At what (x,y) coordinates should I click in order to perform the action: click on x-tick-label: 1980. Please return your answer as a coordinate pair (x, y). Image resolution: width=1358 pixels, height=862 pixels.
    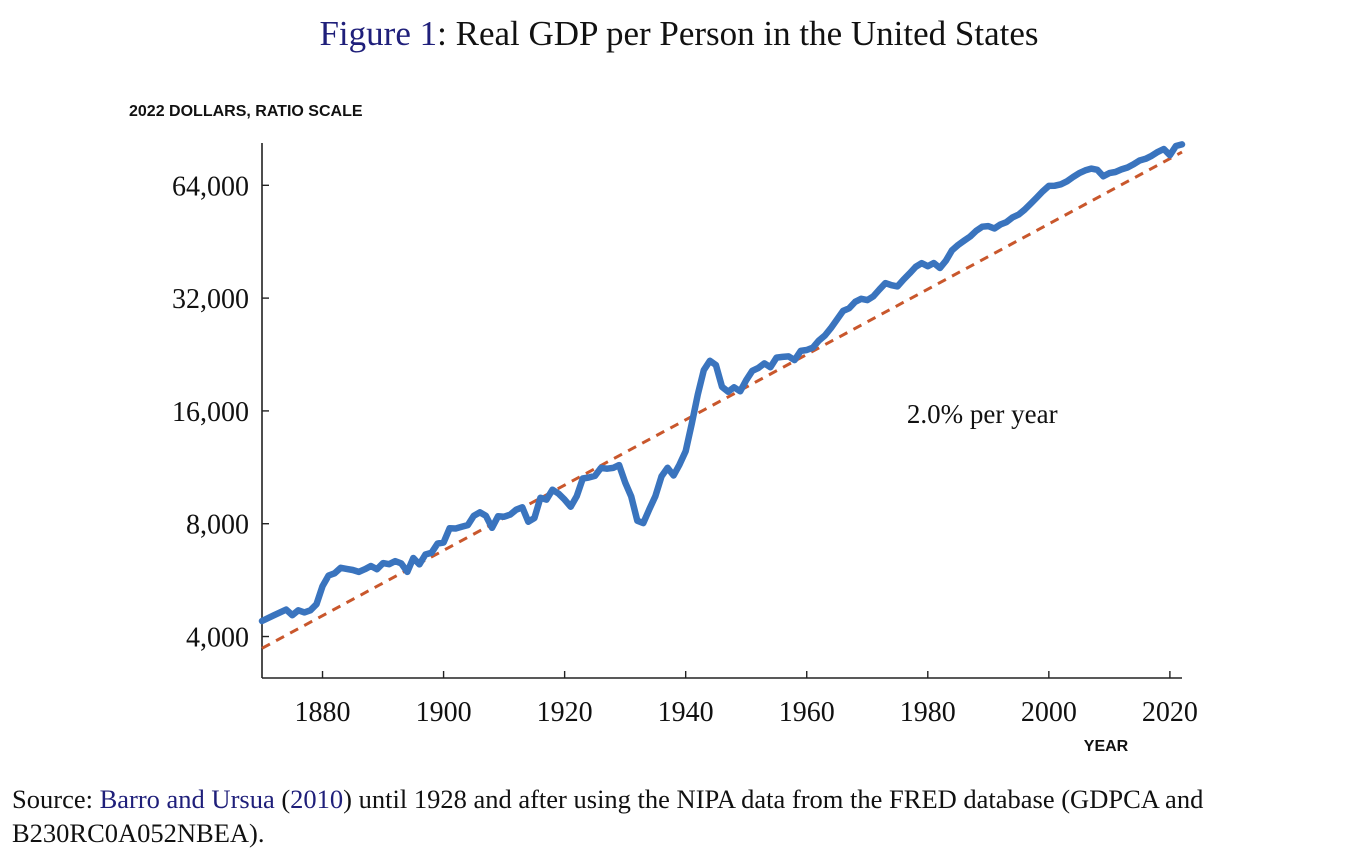
    Looking at the image, I should click on (928, 712).